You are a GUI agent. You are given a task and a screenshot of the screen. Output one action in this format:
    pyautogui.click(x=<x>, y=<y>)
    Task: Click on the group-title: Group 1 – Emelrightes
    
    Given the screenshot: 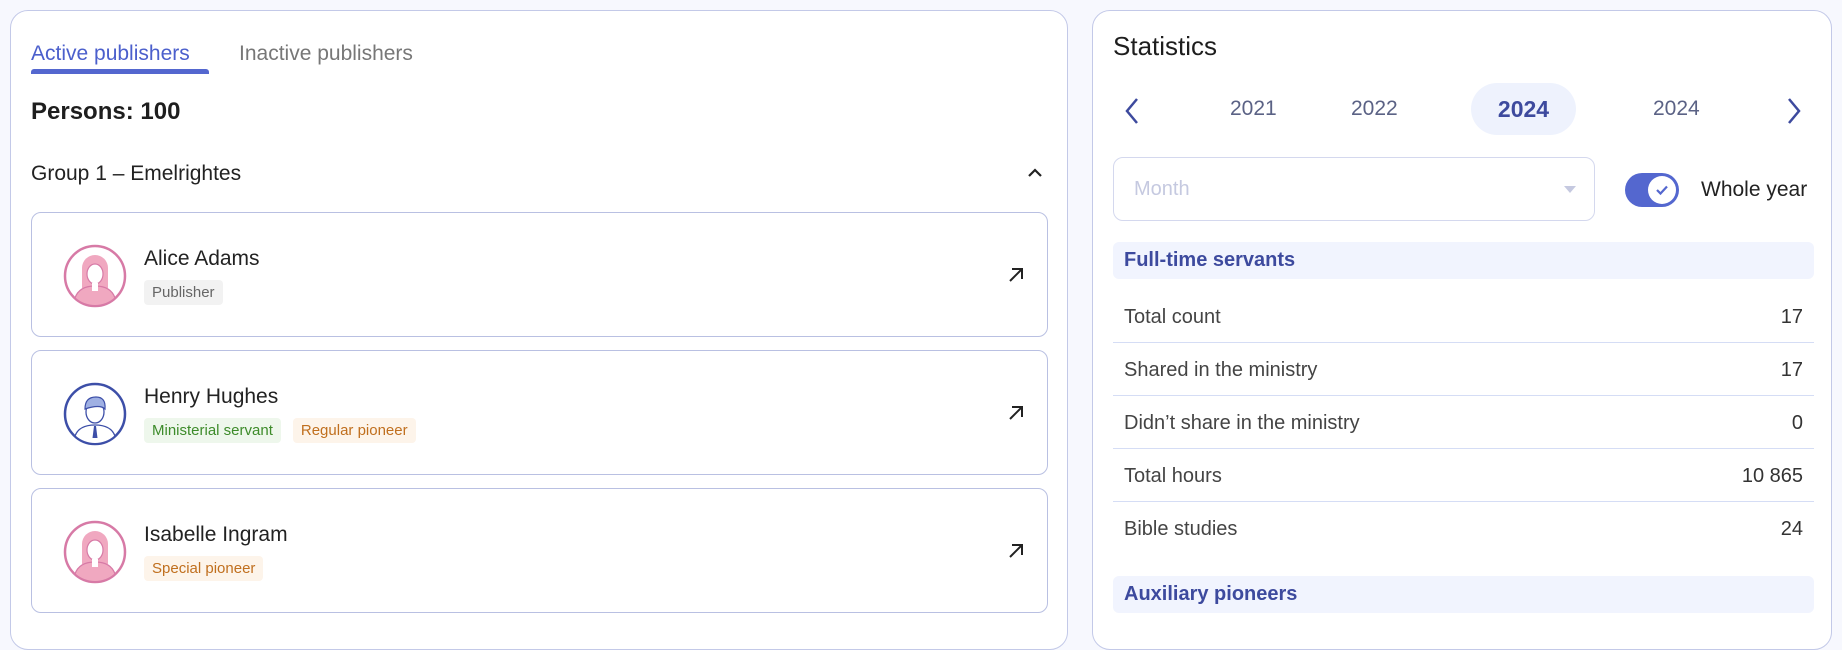 What is the action you would take?
    pyautogui.click(x=136, y=173)
    